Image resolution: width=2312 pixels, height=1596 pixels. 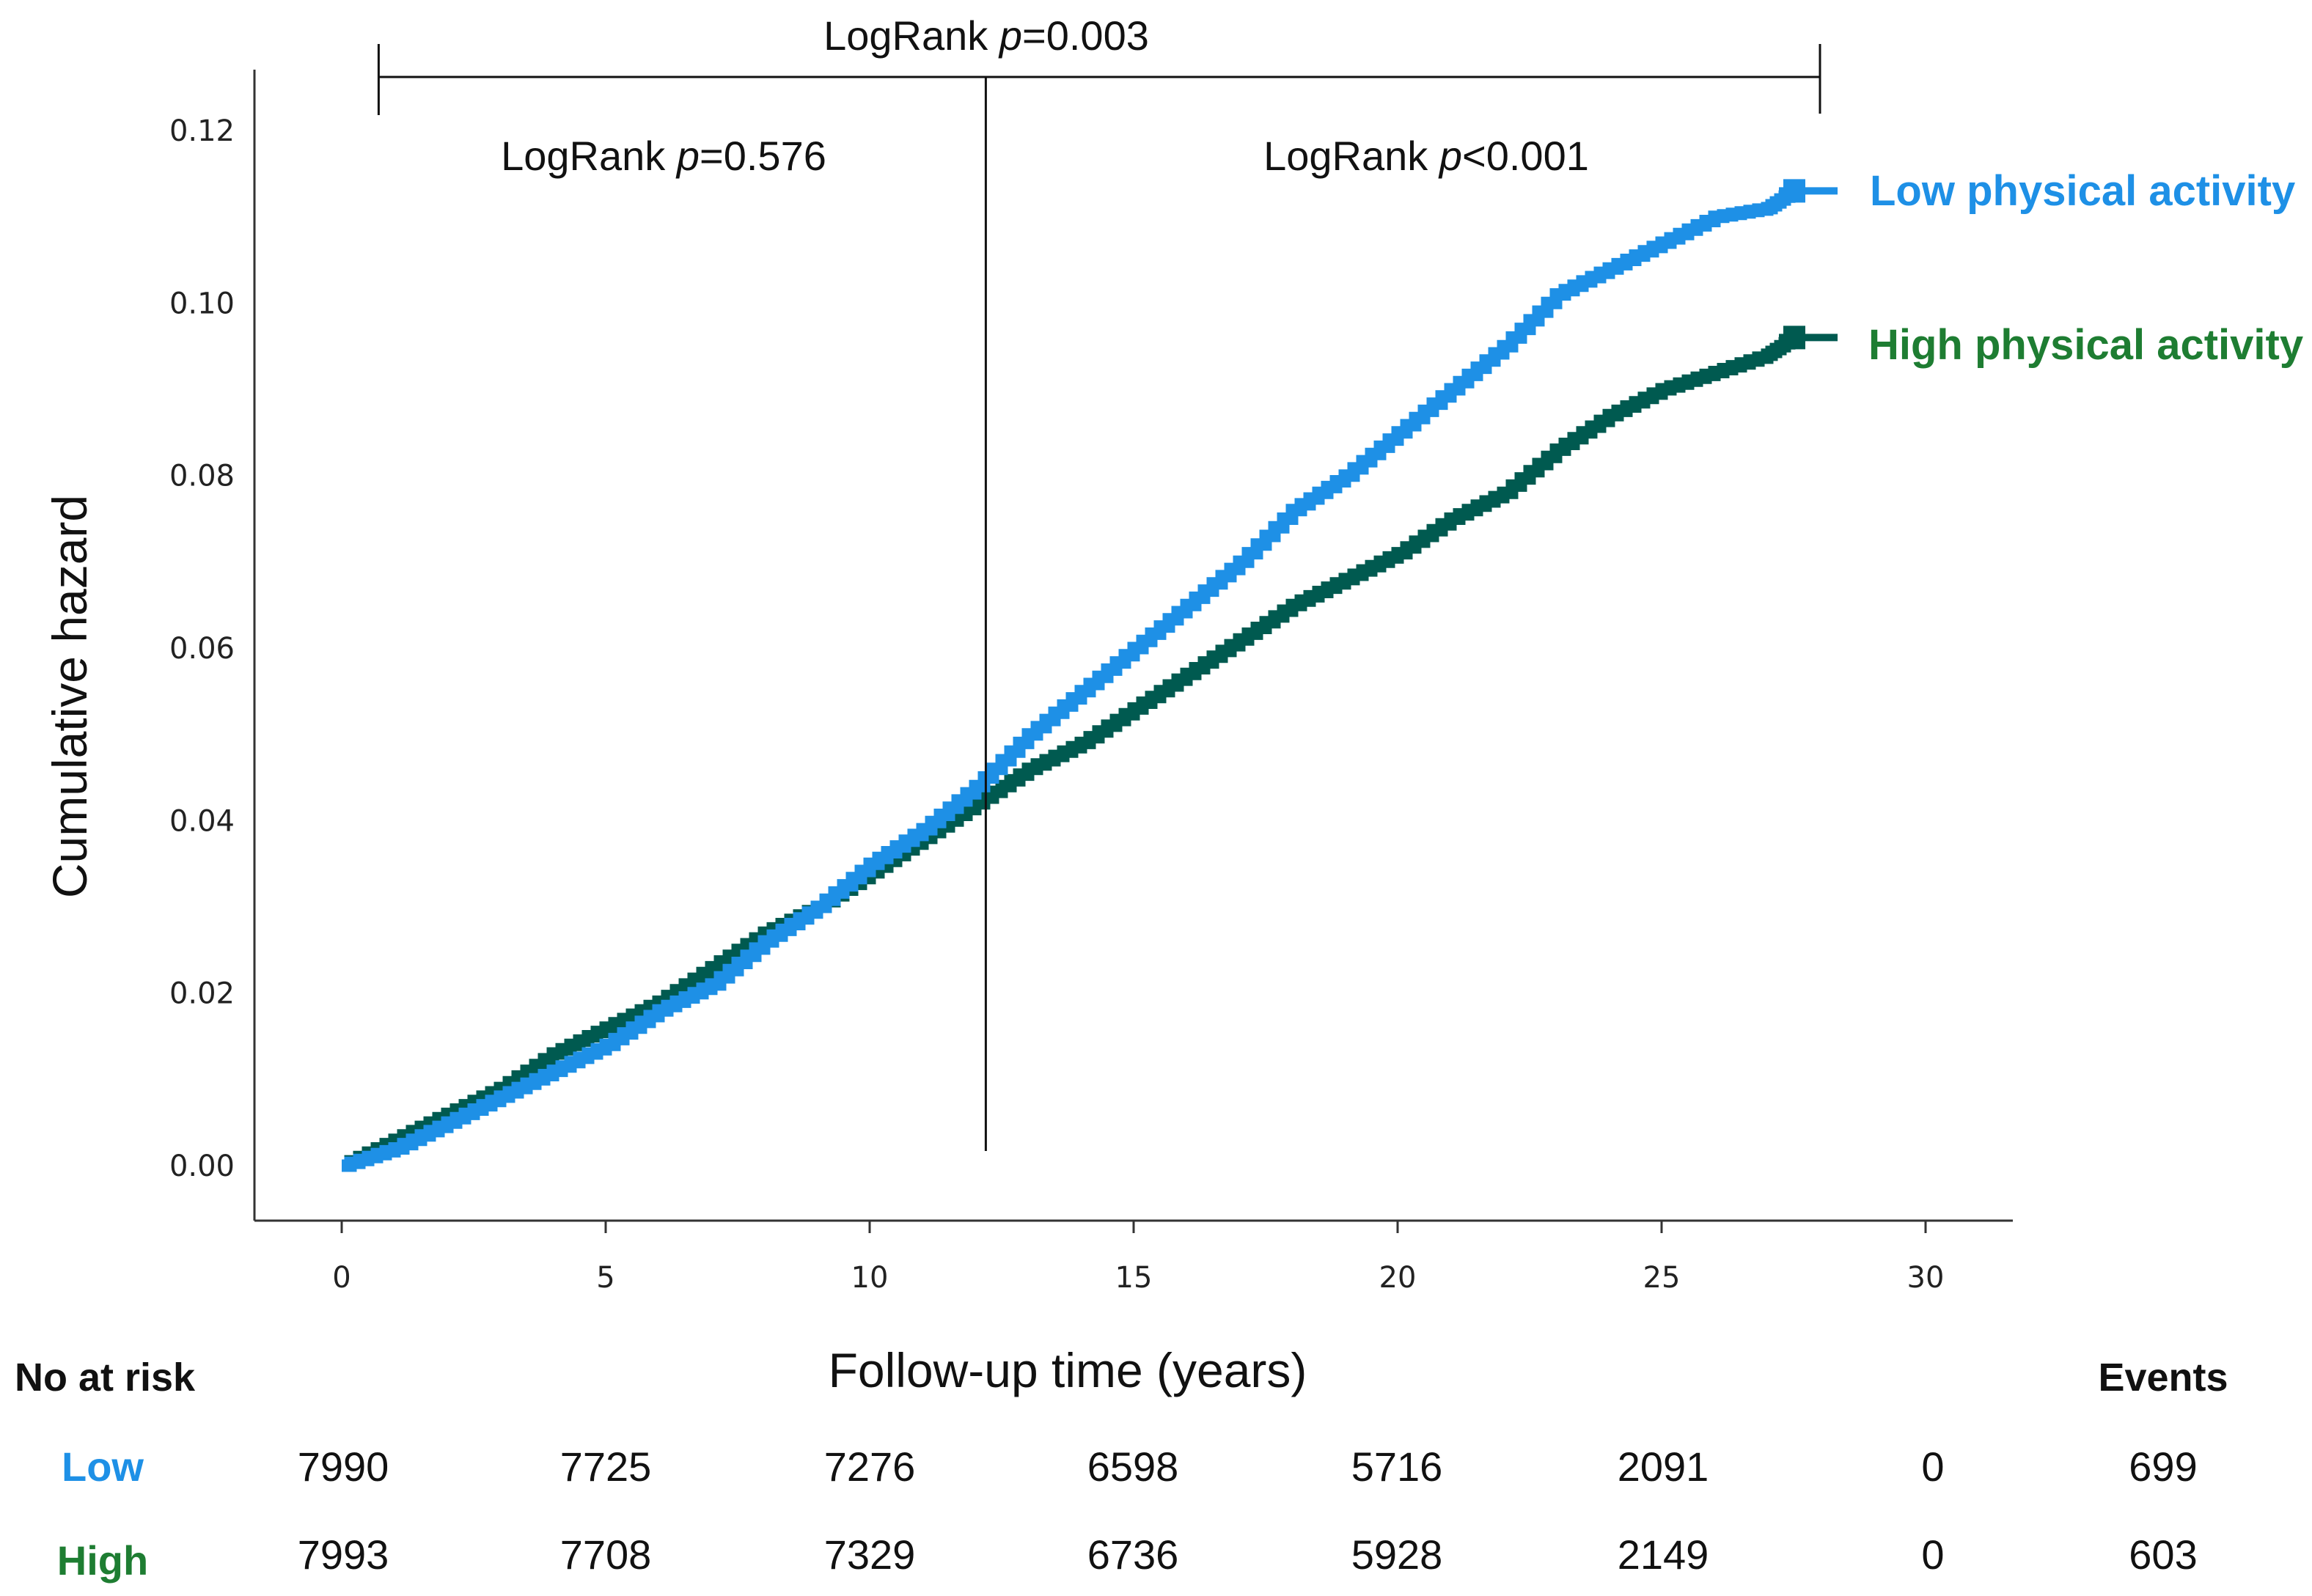 What do you see at coordinates (663, 156) in the screenshot?
I see `logrank-left: LogRank p=0.576` at bounding box center [663, 156].